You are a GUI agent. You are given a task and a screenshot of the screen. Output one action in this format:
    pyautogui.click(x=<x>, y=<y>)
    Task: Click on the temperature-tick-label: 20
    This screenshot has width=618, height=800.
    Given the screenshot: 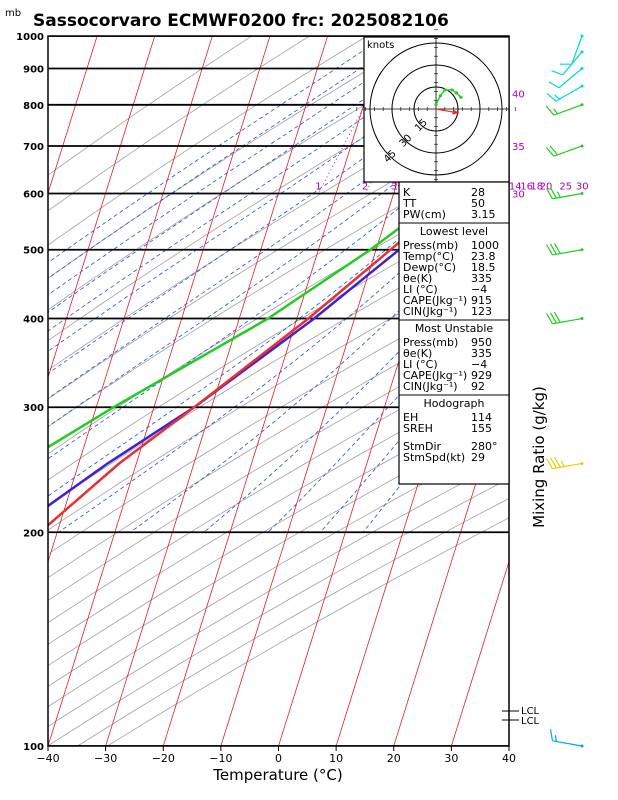 What is the action you would take?
    pyautogui.click(x=394, y=758)
    